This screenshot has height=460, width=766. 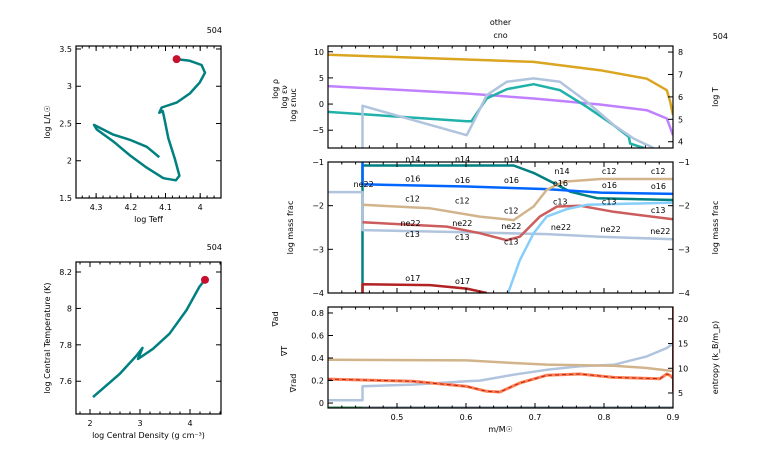 What do you see at coordinates (65, 345) in the screenshot?
I see `y-tick-label: 7.8` at bounding box center [65, 345].